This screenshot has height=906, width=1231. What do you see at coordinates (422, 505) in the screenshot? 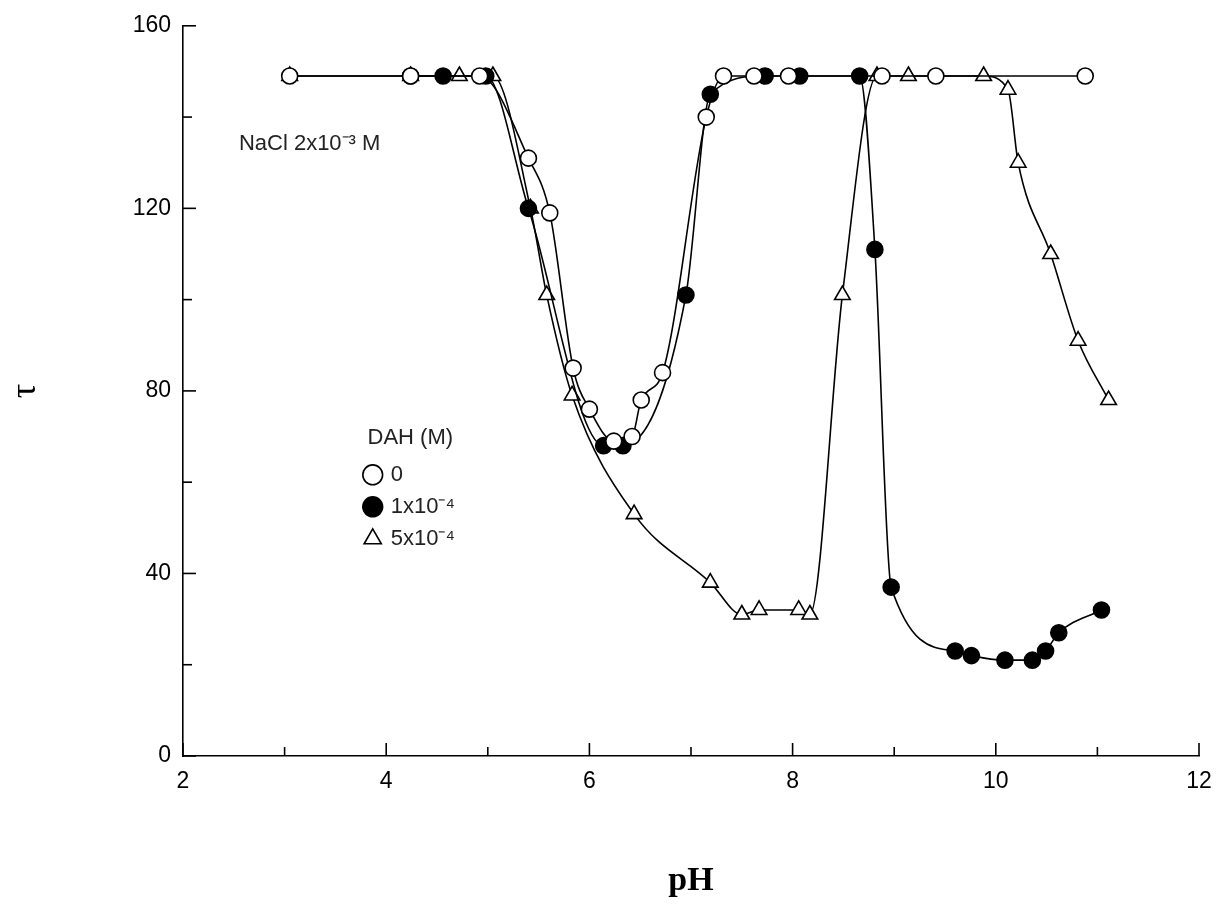
I see `legend-label: 1x10⁻⁴` at bounding box center [422, 505].